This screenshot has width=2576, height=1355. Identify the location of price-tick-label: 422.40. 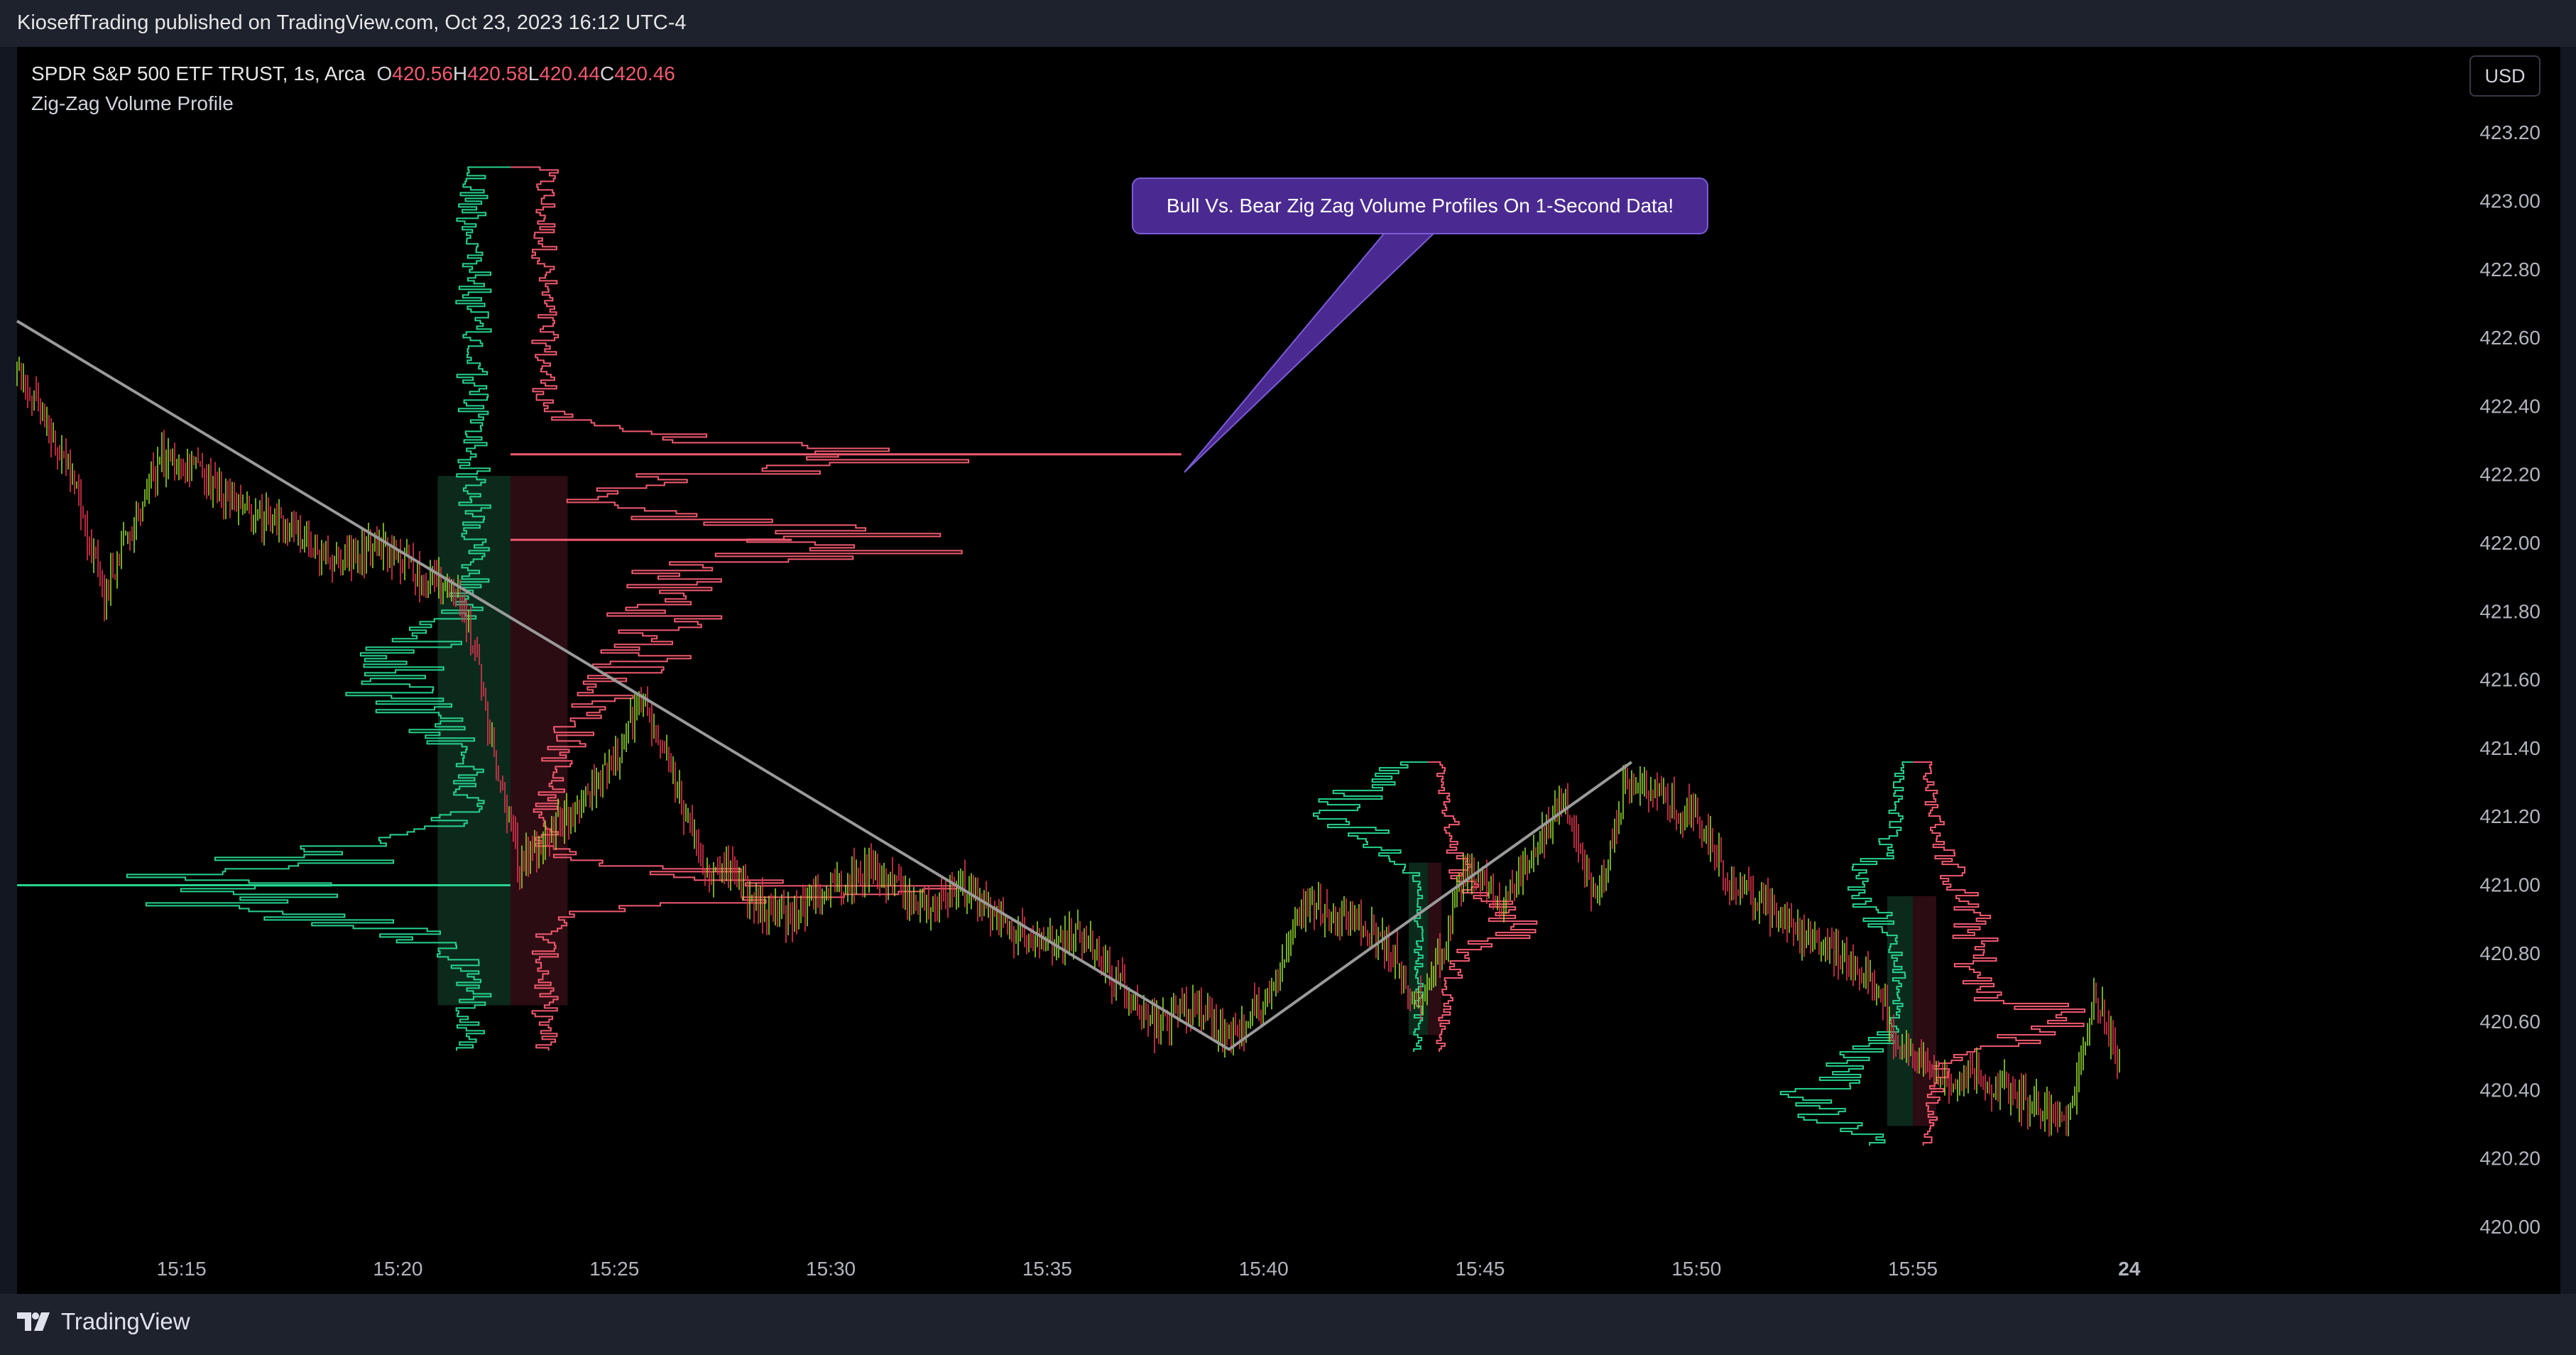
(2509, 406).